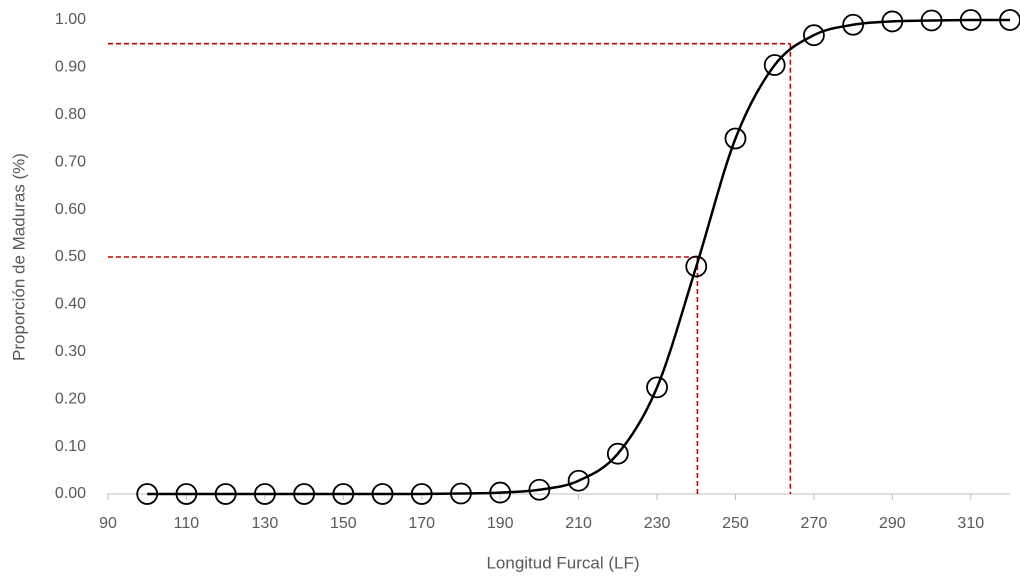 The width and height of the screenshot is (1020, 580). Describe the element at coordinates (970, 523) in the screenshot. I see `x-tick-label: 310` at that location.